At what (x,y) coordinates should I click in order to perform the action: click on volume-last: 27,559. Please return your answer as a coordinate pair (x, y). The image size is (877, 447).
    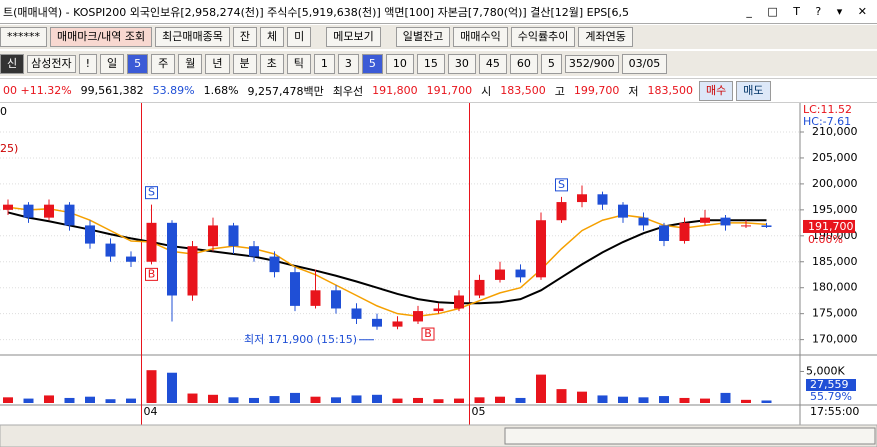
    Looking at the image, I should click on (829, 384).